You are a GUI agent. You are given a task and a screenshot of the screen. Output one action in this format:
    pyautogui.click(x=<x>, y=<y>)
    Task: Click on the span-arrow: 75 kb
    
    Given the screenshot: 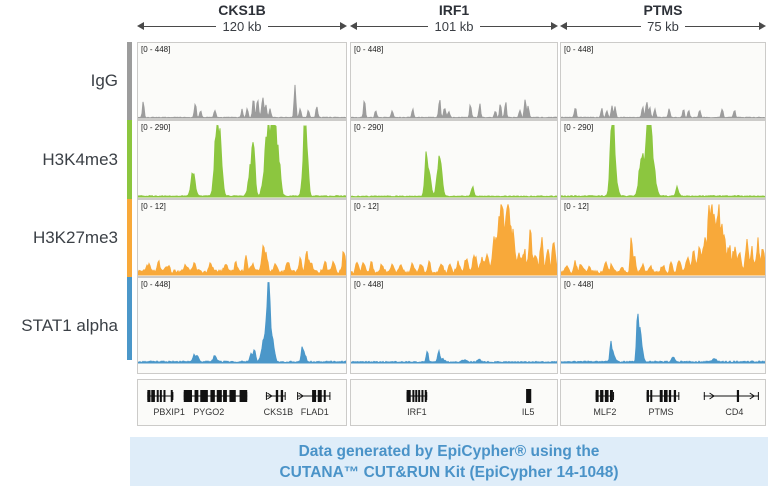 What is the action you would take?
    pyautogui.click(x=663, y=26)
    